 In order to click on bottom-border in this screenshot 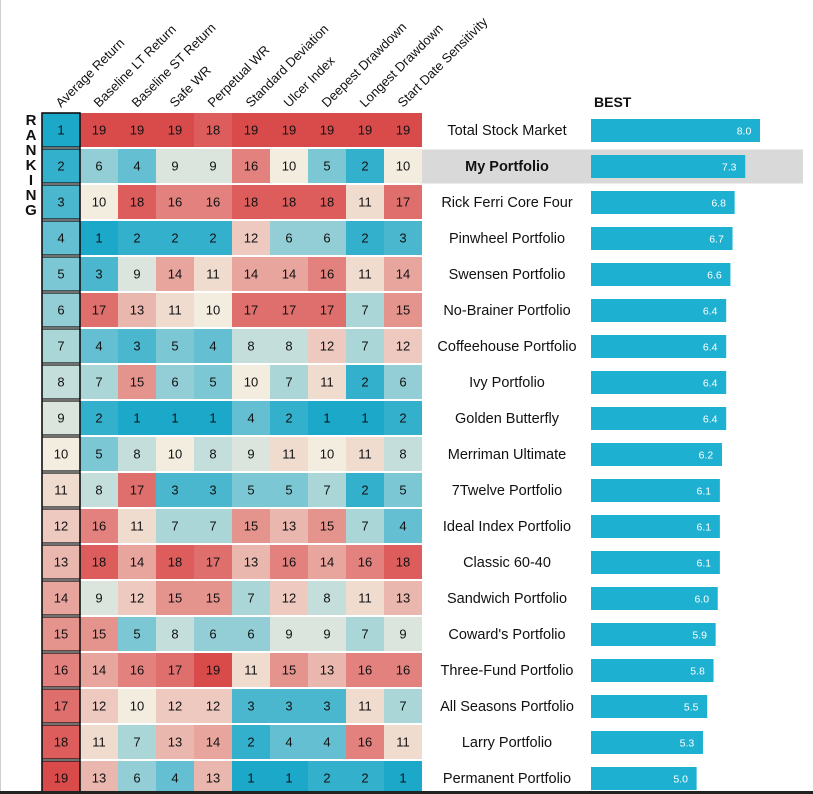, I will do `click(406, 792)`.